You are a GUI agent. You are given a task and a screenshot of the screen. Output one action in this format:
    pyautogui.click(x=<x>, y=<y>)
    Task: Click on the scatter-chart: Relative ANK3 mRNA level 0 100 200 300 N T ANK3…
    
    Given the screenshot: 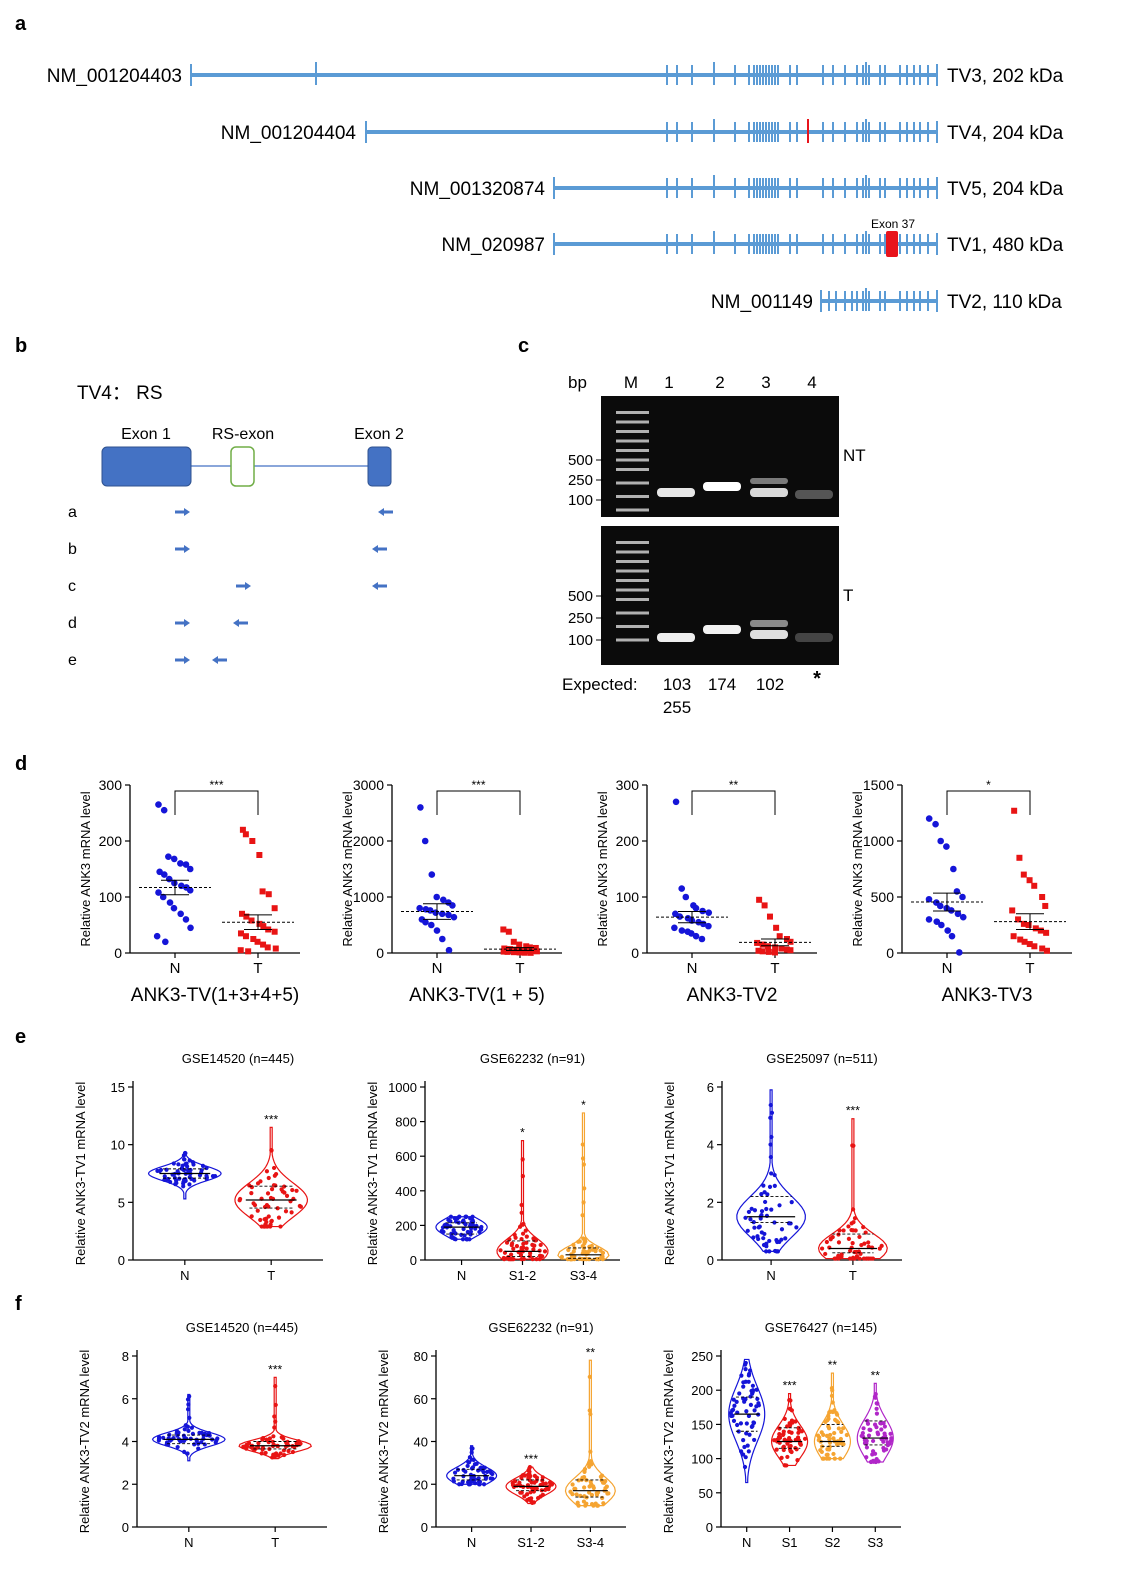 What is the action you would take?
    pyautogui.click(x=189, y=891)
    